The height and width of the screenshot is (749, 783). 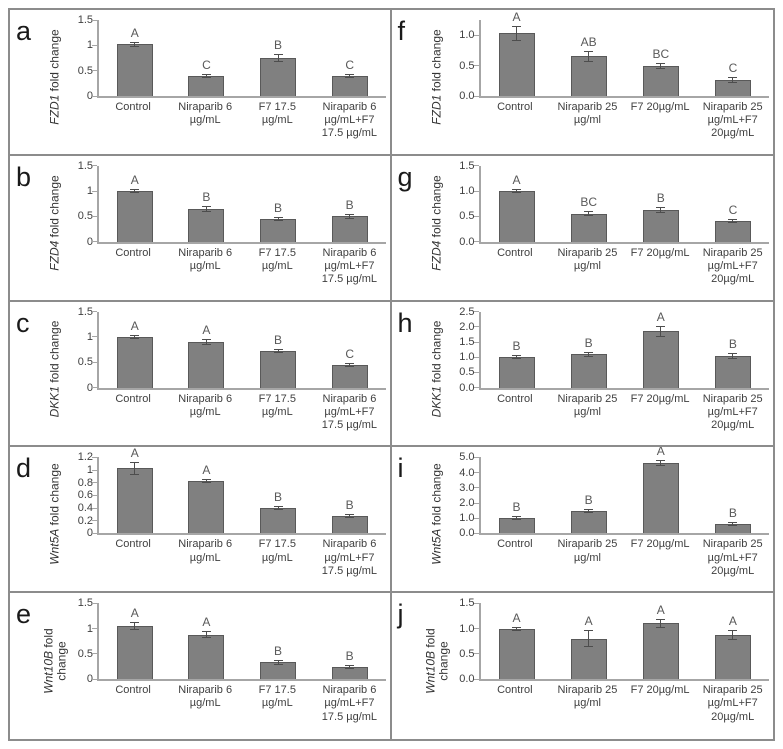 What do you see at coordinates (24, 176) in the screenshot?
I see `panel-letter: b` at bounding box center [24, 176].